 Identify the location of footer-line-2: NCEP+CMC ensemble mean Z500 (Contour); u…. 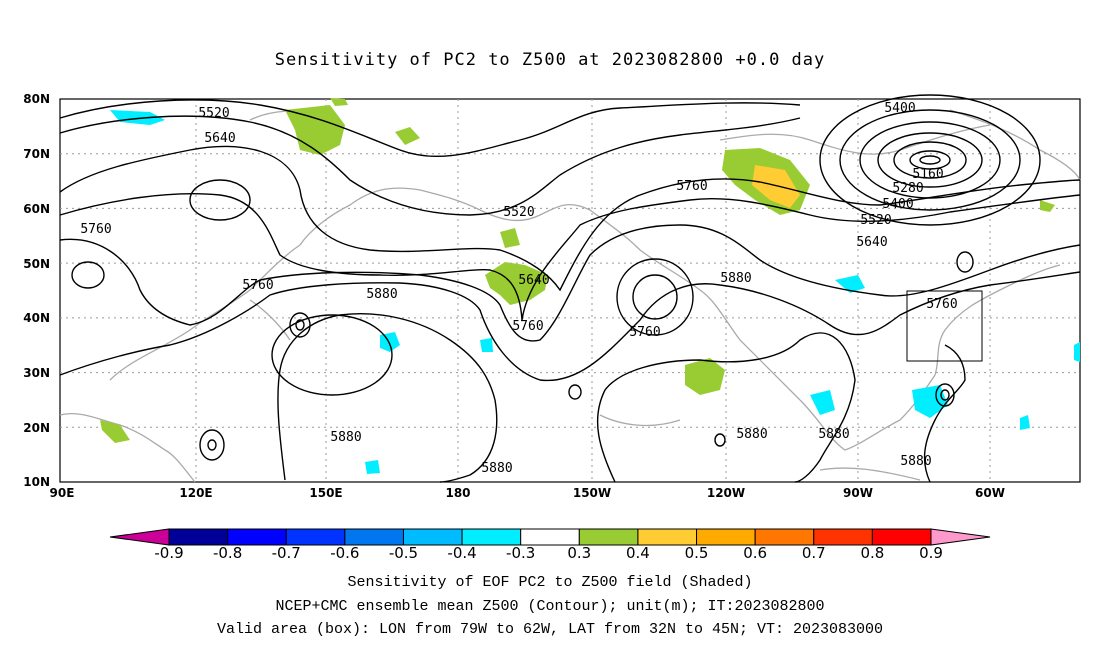
(550, 606).